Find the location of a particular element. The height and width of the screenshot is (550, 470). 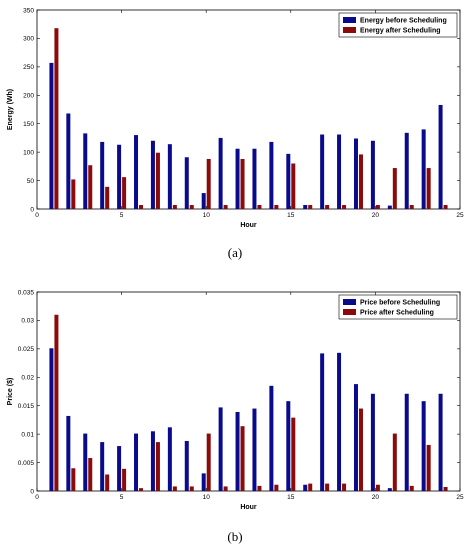

y-axis-title: Energy (Wh) is located at coordinates (10, 109).